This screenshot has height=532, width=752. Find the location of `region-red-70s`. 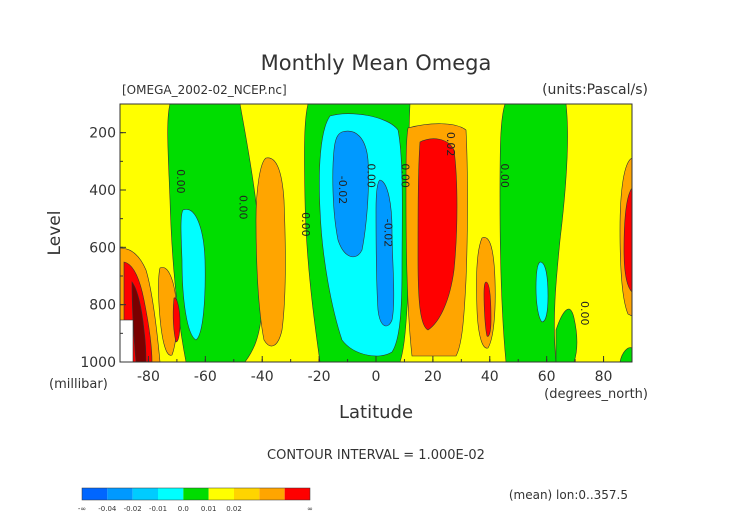

region-red-70s is located at coordinates (176, 320).